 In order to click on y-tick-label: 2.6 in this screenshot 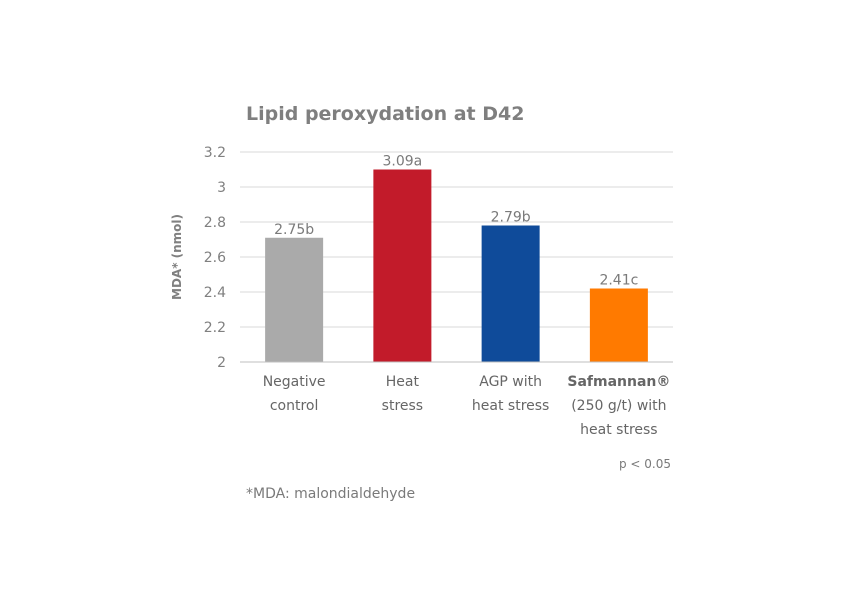, I will do `click(215, 258)`.